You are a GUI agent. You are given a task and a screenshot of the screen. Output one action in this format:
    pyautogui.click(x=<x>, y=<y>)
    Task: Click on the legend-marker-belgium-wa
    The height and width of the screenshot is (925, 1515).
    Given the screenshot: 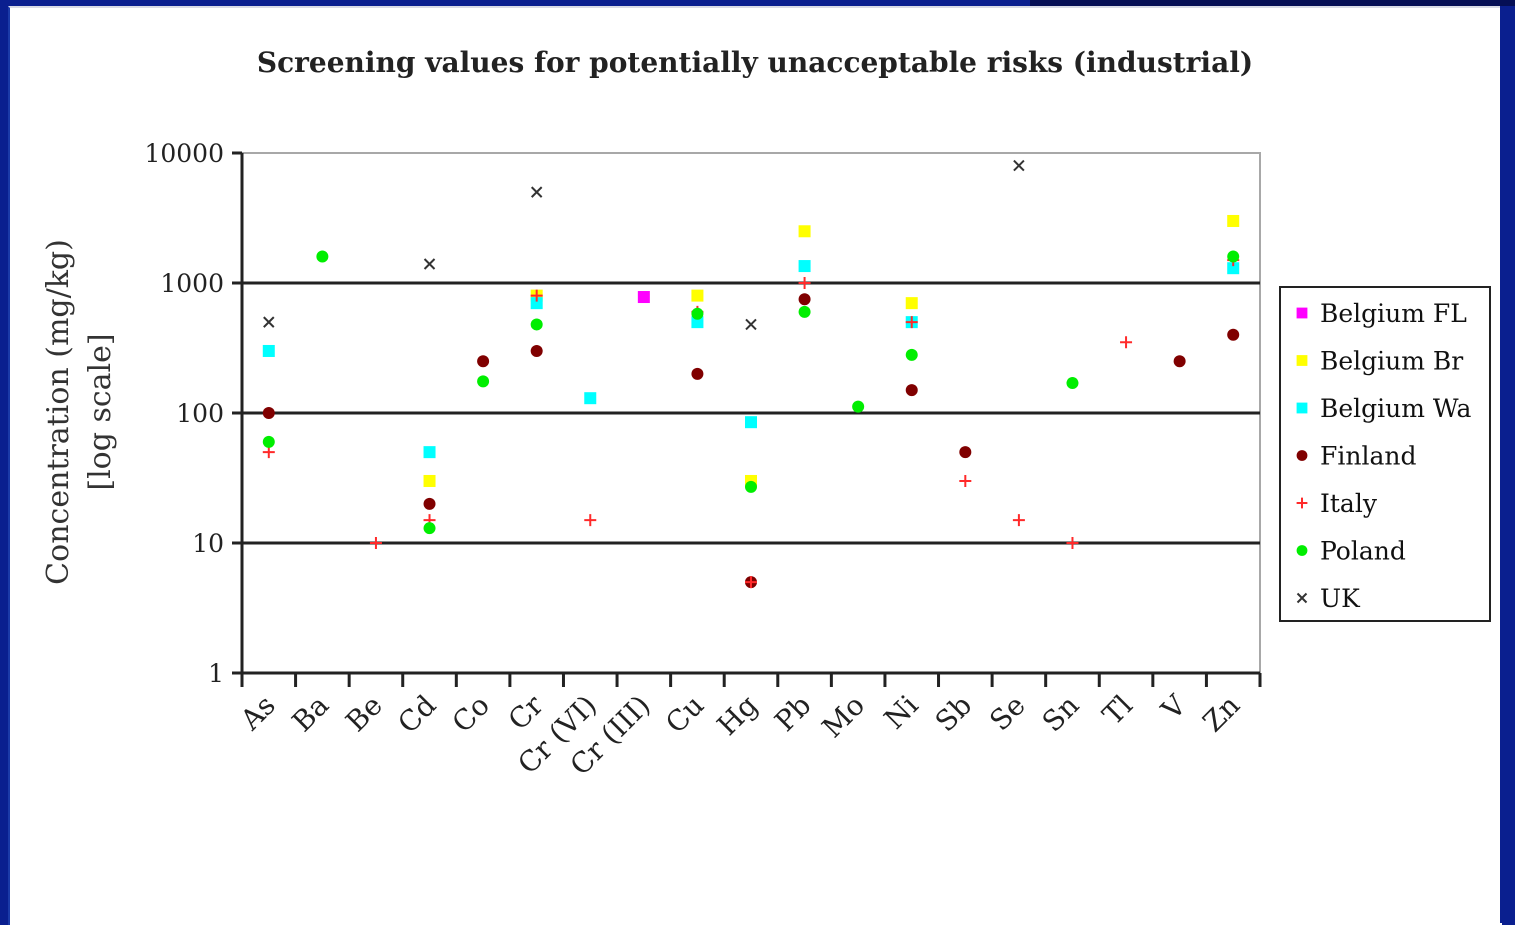 What is the action you would take?
    pyautogui.click(x=1302, y=408)
    